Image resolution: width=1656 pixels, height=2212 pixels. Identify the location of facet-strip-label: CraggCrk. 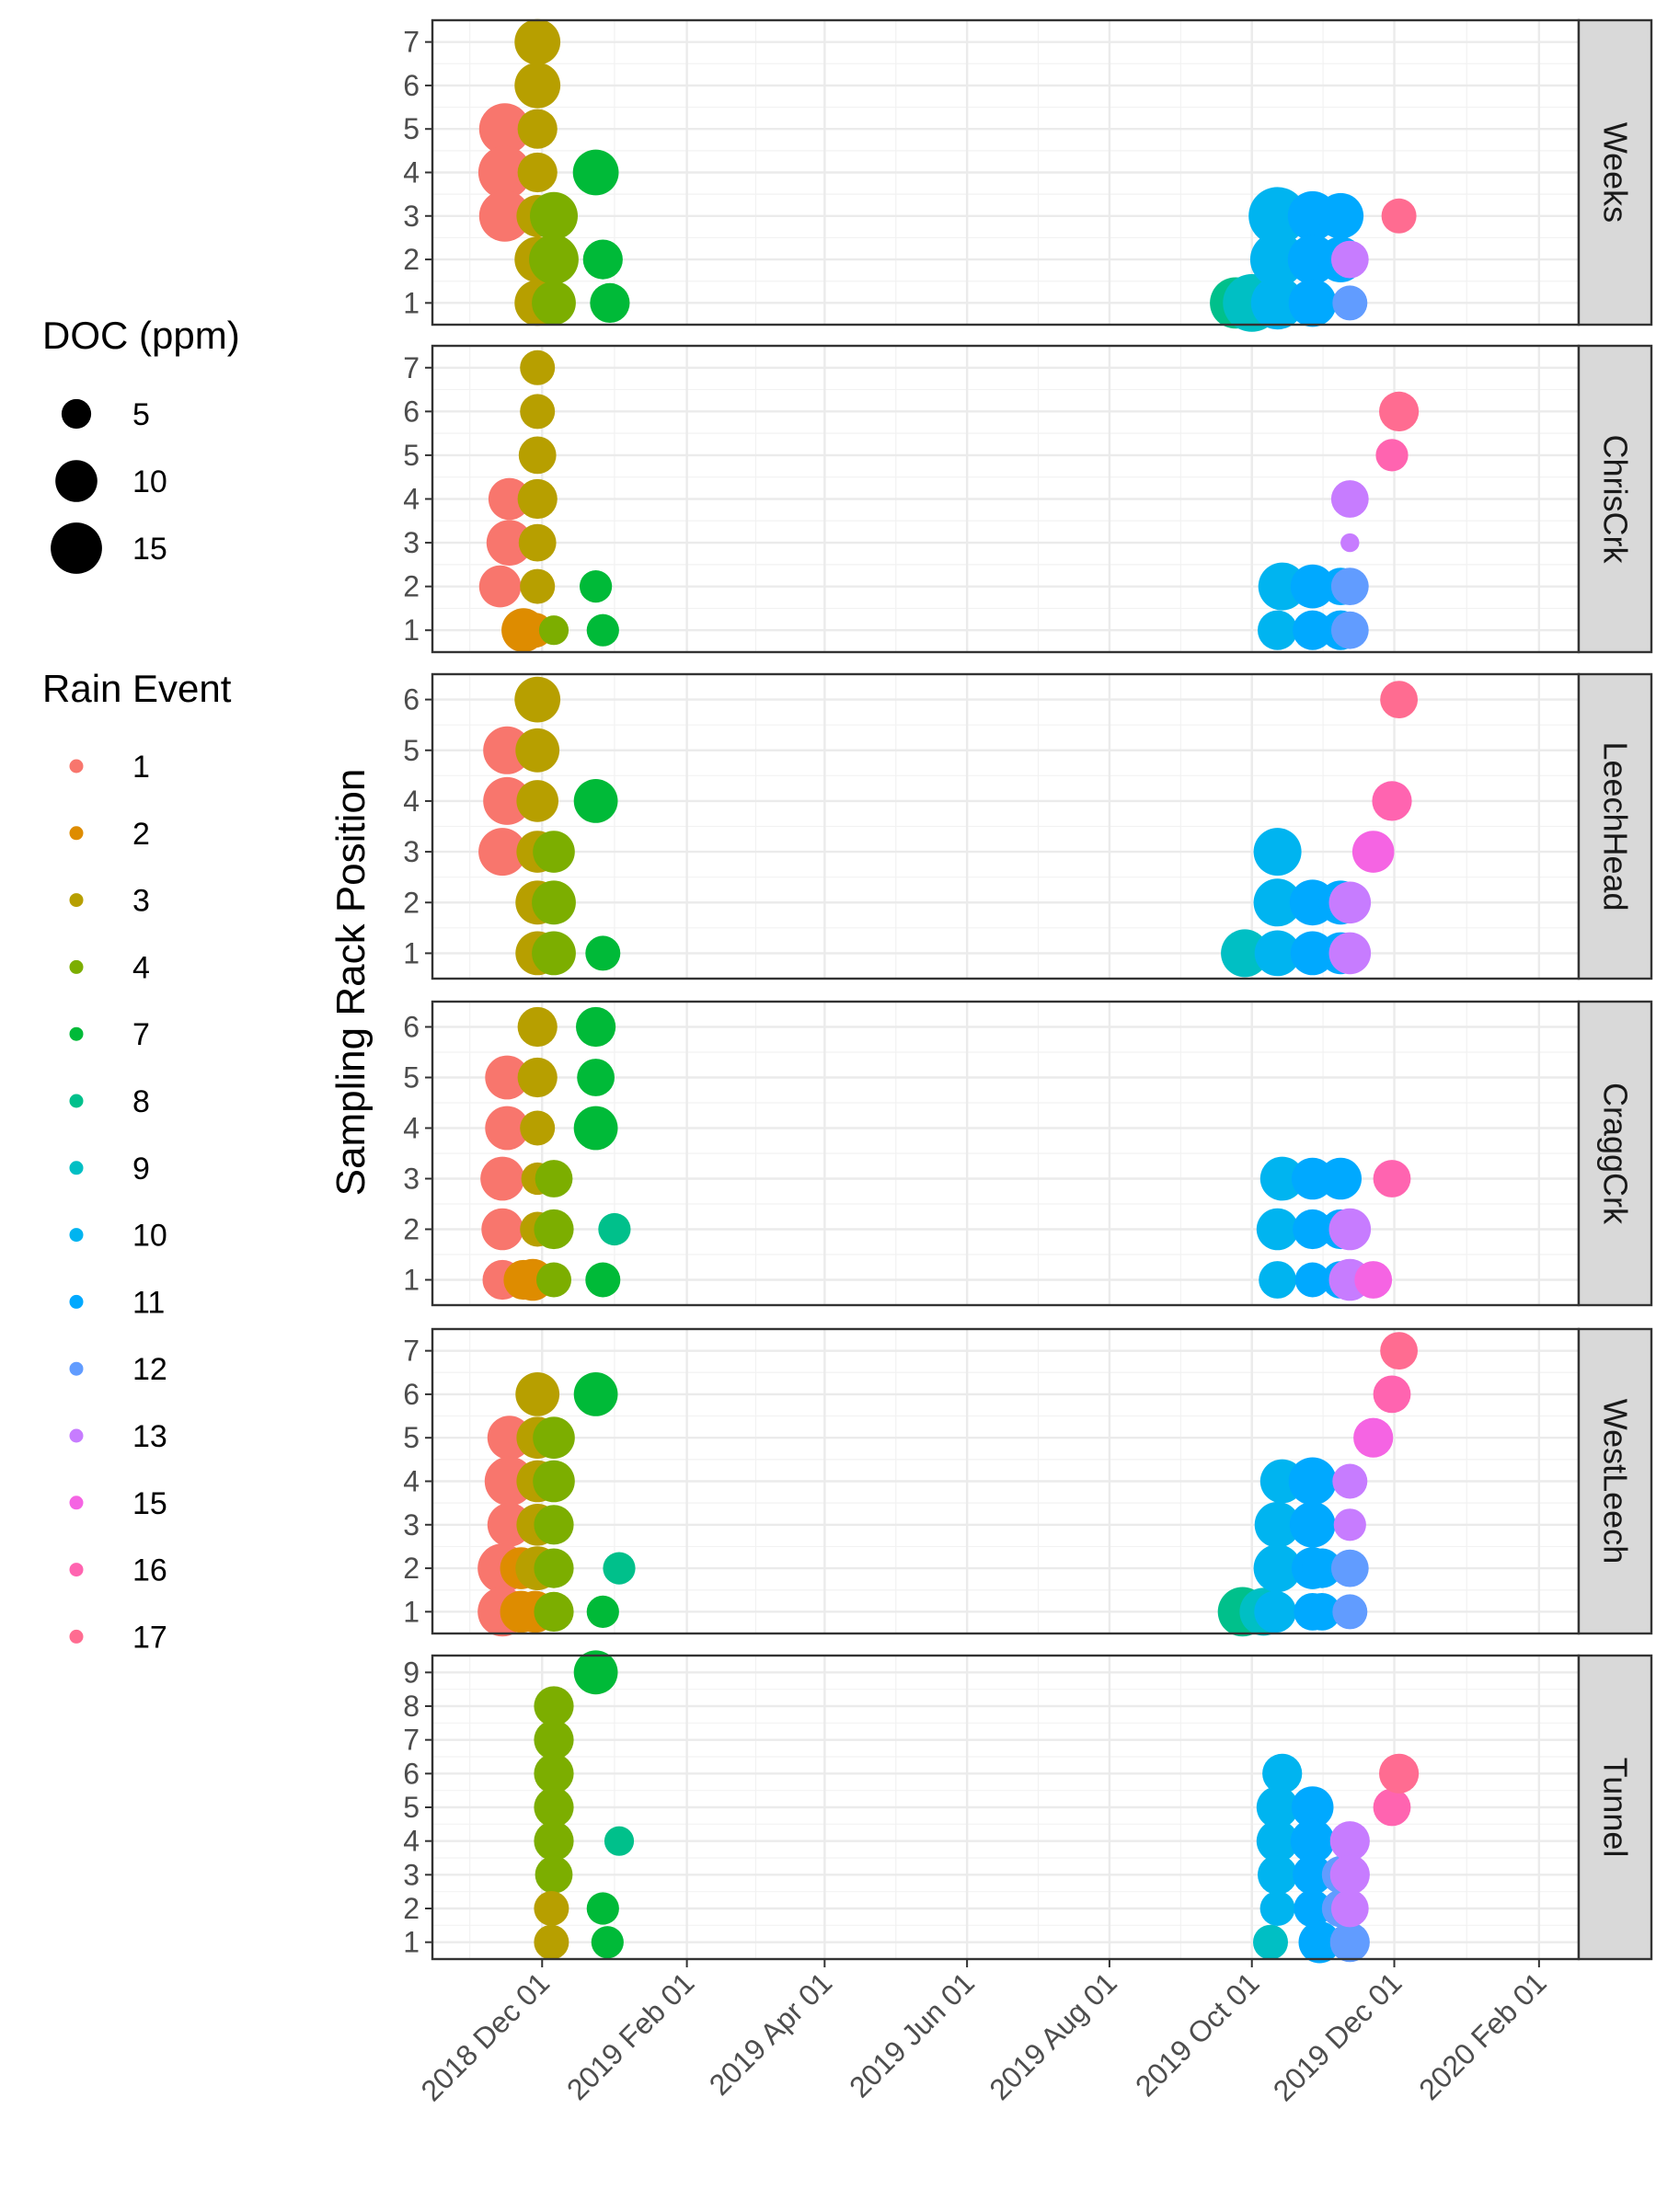
(1616, 1154).